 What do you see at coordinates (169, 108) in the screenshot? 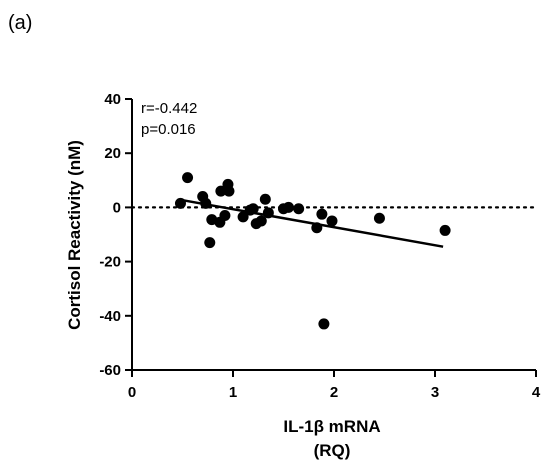
I see `stat-r: r=-0.442` at bounding box center [169, 108].